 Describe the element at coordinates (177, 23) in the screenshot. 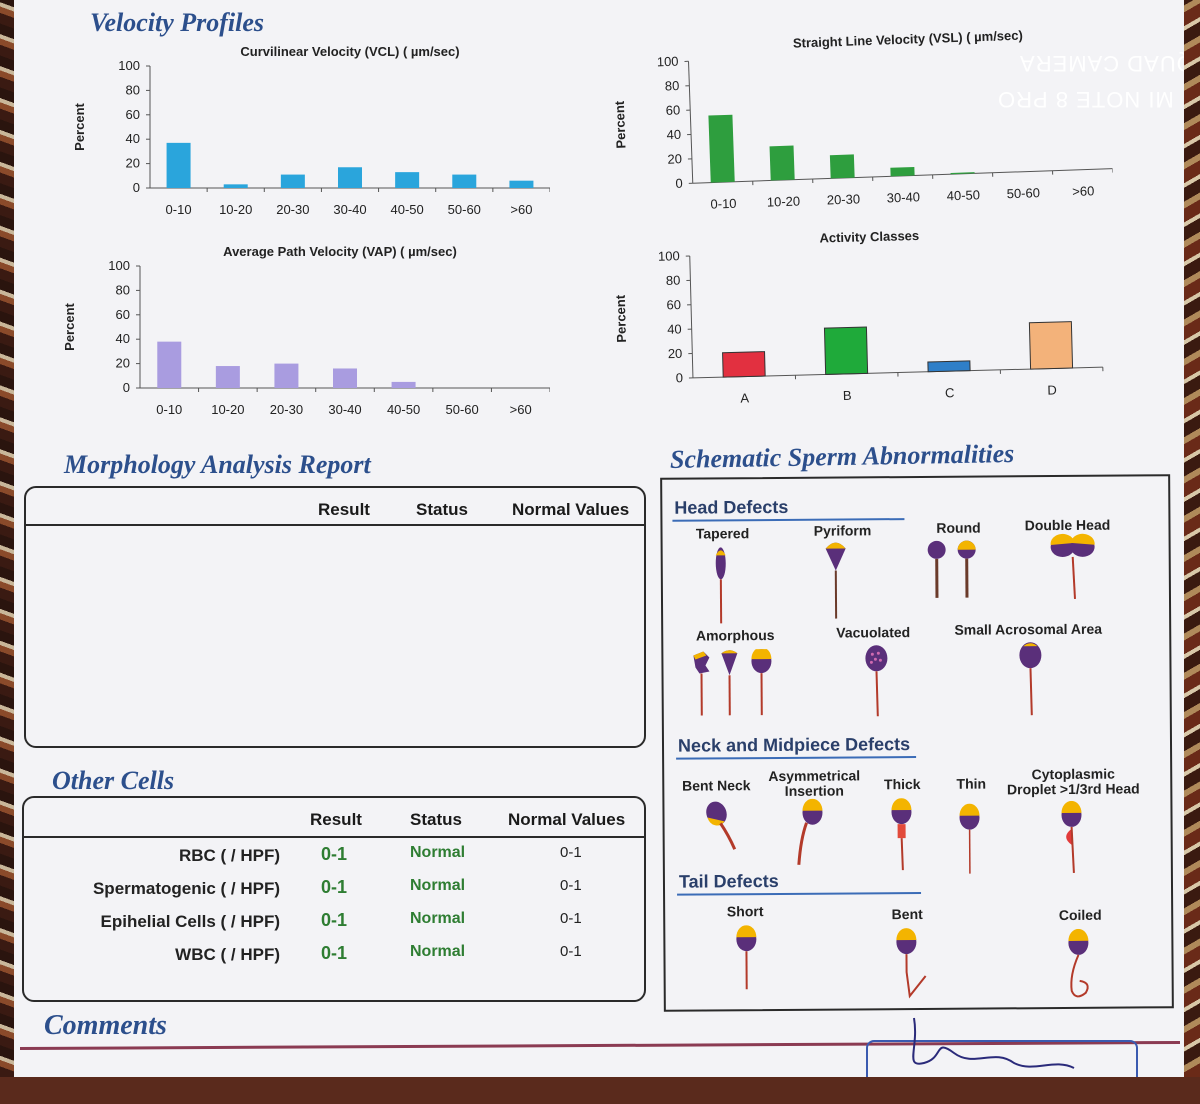

I see `velocity-profiles-title: Velocity Profiles` at that location.